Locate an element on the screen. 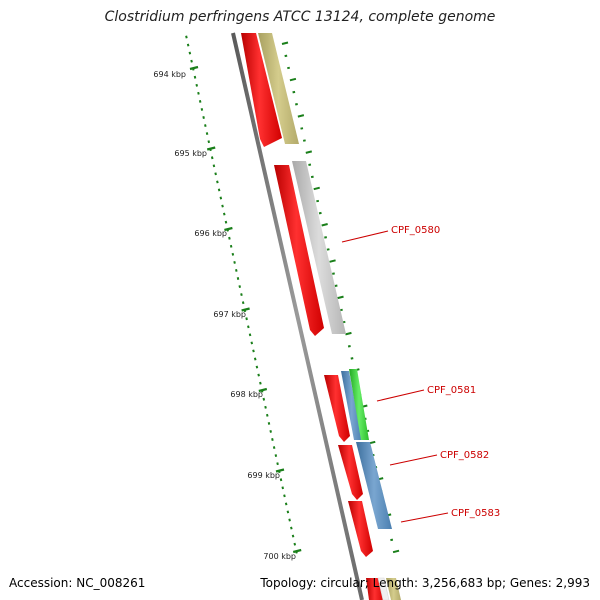 The width and height of the screenshot is (600, 600). ruler-label: 694 kbp is located at coordinates (169, 74).